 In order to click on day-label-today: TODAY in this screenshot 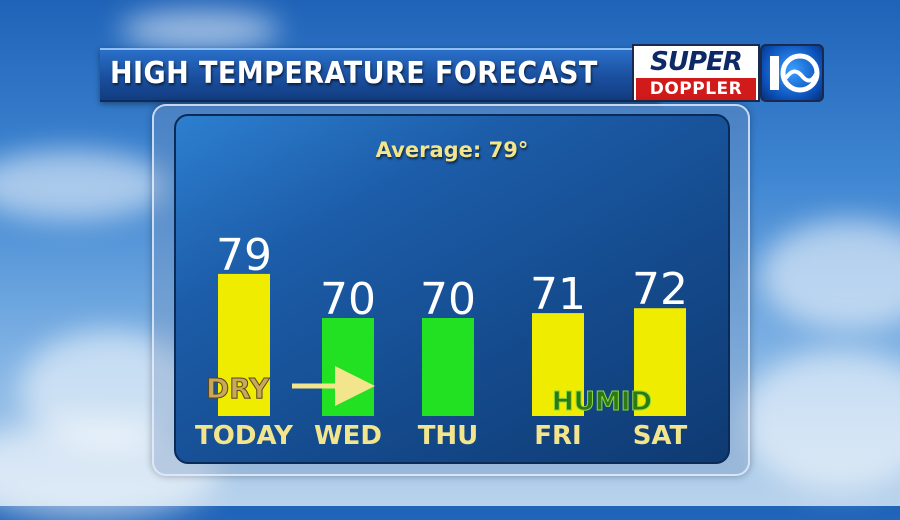, I will do `click(244, 436)`.